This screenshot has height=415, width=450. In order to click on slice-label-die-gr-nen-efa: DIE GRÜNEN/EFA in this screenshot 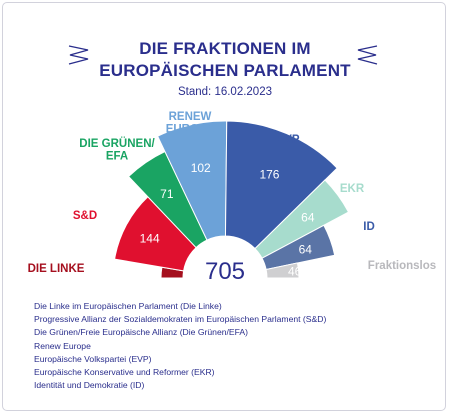, I will do `click(117, 150)`.